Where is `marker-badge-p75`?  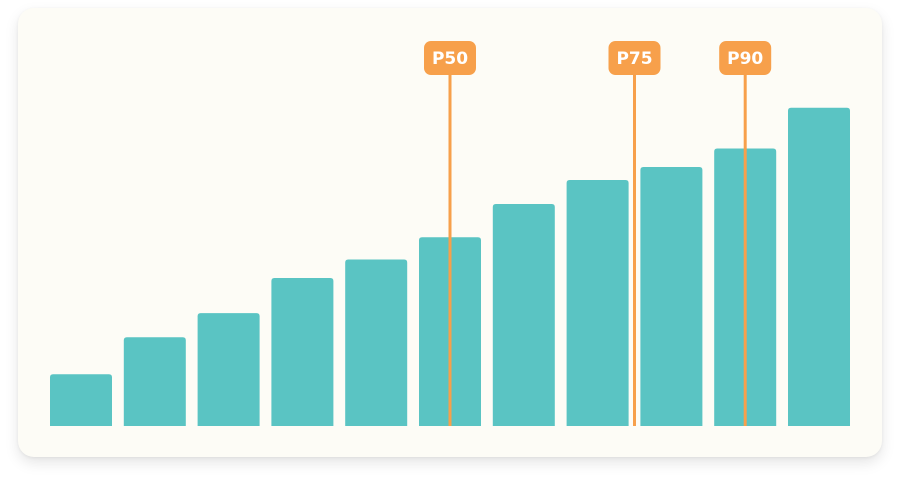
marker-badge-p75 is located at coordinates (634, 58).